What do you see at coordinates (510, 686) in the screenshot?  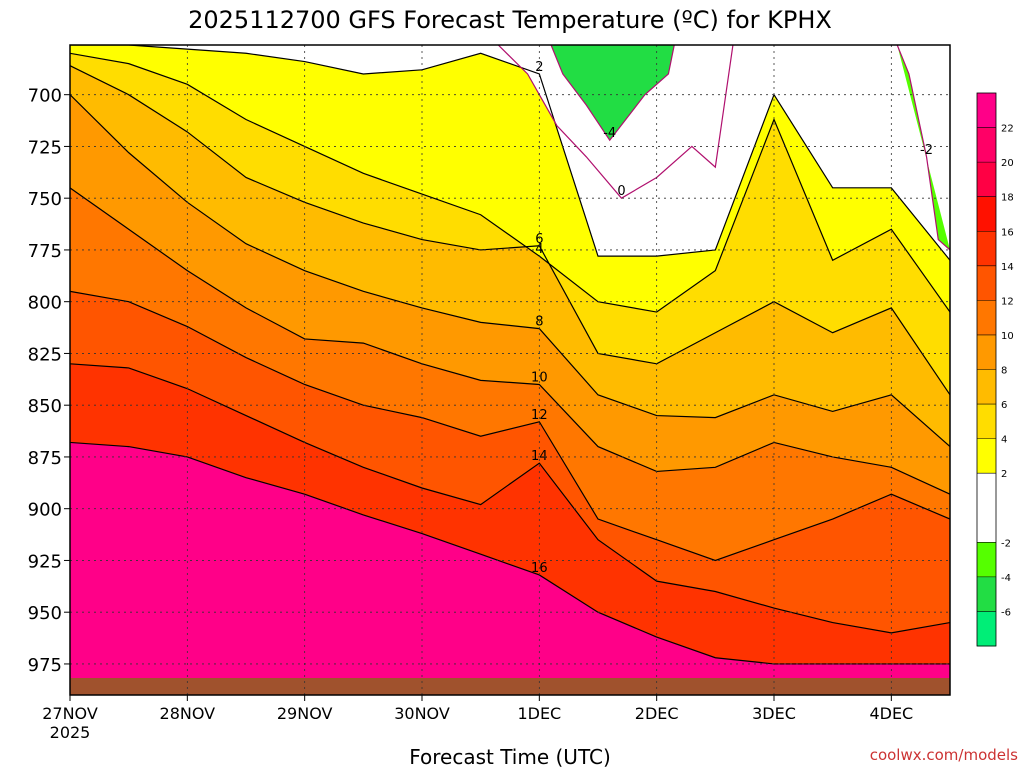 I see `ground-surface` at bounding box center [510, 686].